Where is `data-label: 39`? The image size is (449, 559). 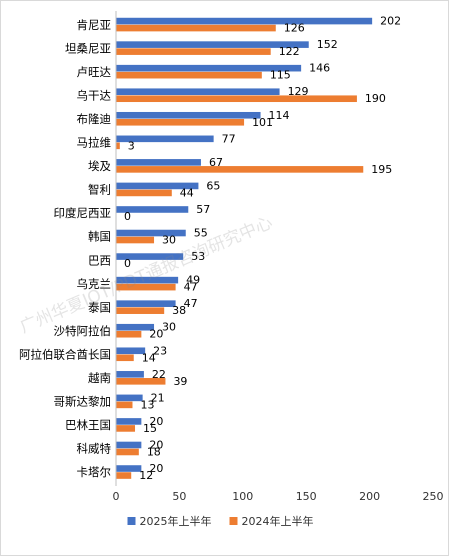
data-label: 39 is located at coordinates (180, 381).